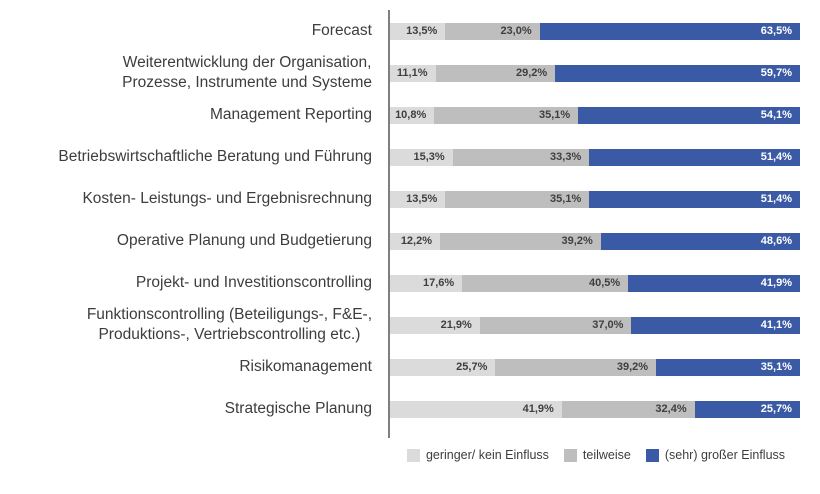 Image resolution: width=820 pixels, height=494 pixels. Describe the element at coordinates (443, 367) in the screenshot. I see `bar-segment-geringer-kein-einfluss: 25,7%` at that location.